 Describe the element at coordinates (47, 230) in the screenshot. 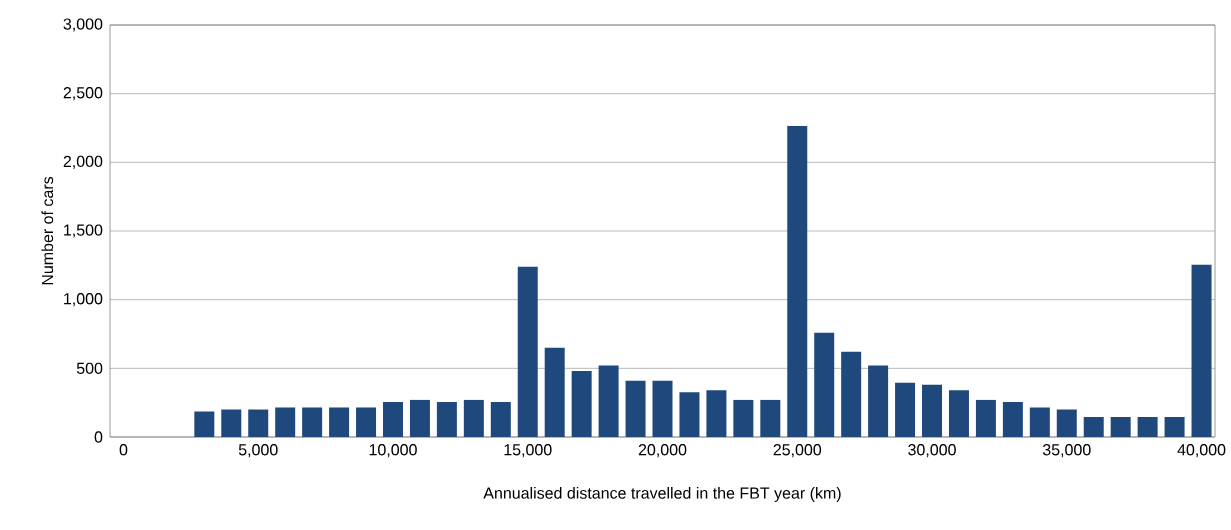

I see `y-axis-title: Number of cars` at that location.